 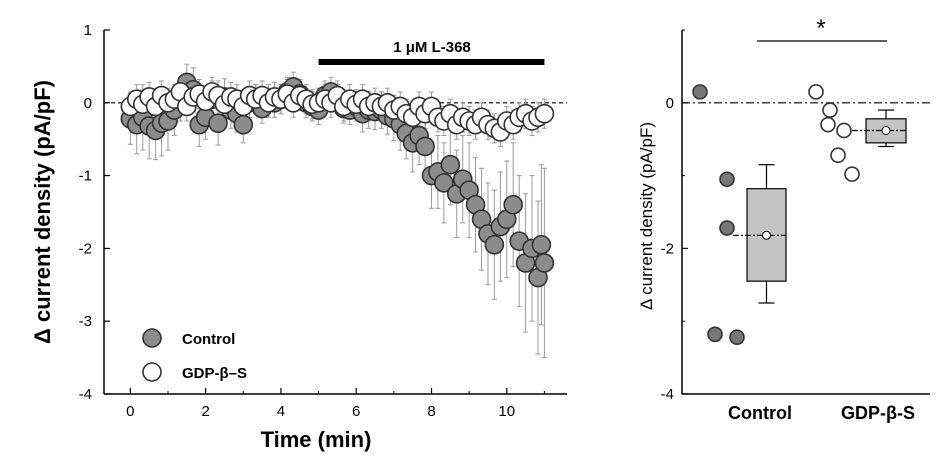 What do you see at coordinates (670, 103) in the screenshot?
I see `right-y-tick-label: 0` at bounding box center [670, 103].